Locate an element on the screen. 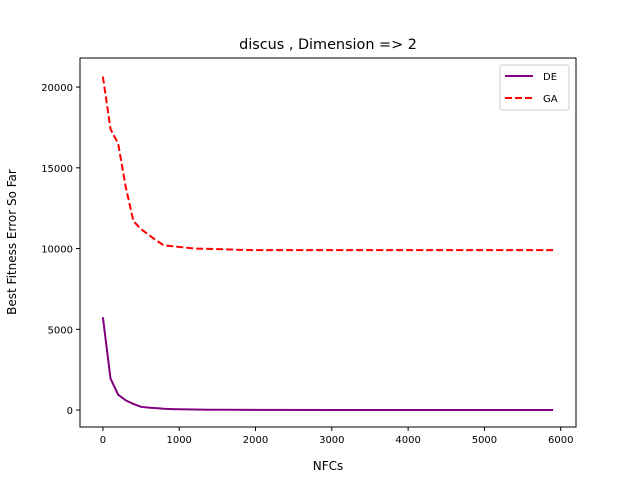 The width and height of the screenshot is (640, 480). y-tick-label: 10000 is located at coordinates (57, 250).